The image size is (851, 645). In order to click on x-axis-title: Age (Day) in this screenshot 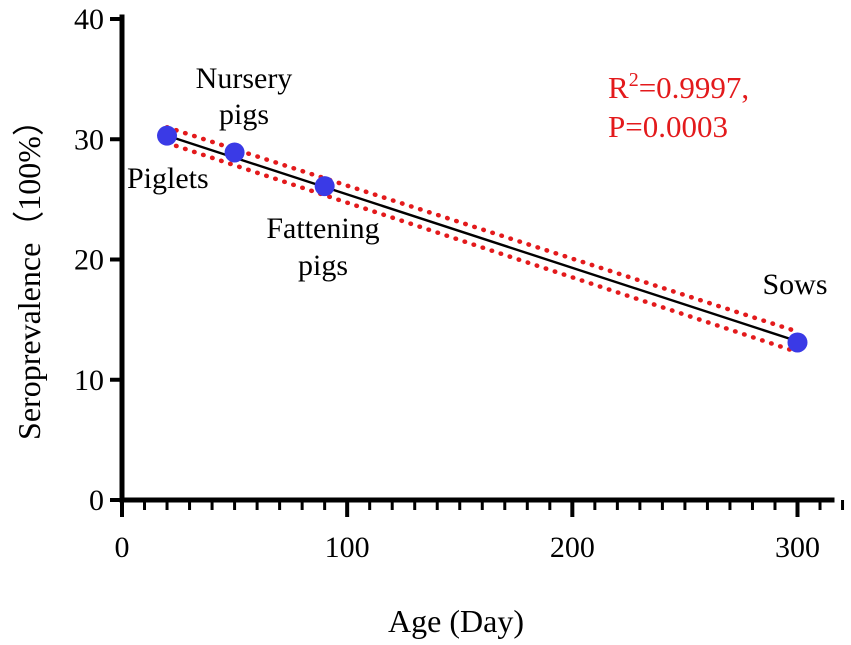, I will do `click(456, 621)`.